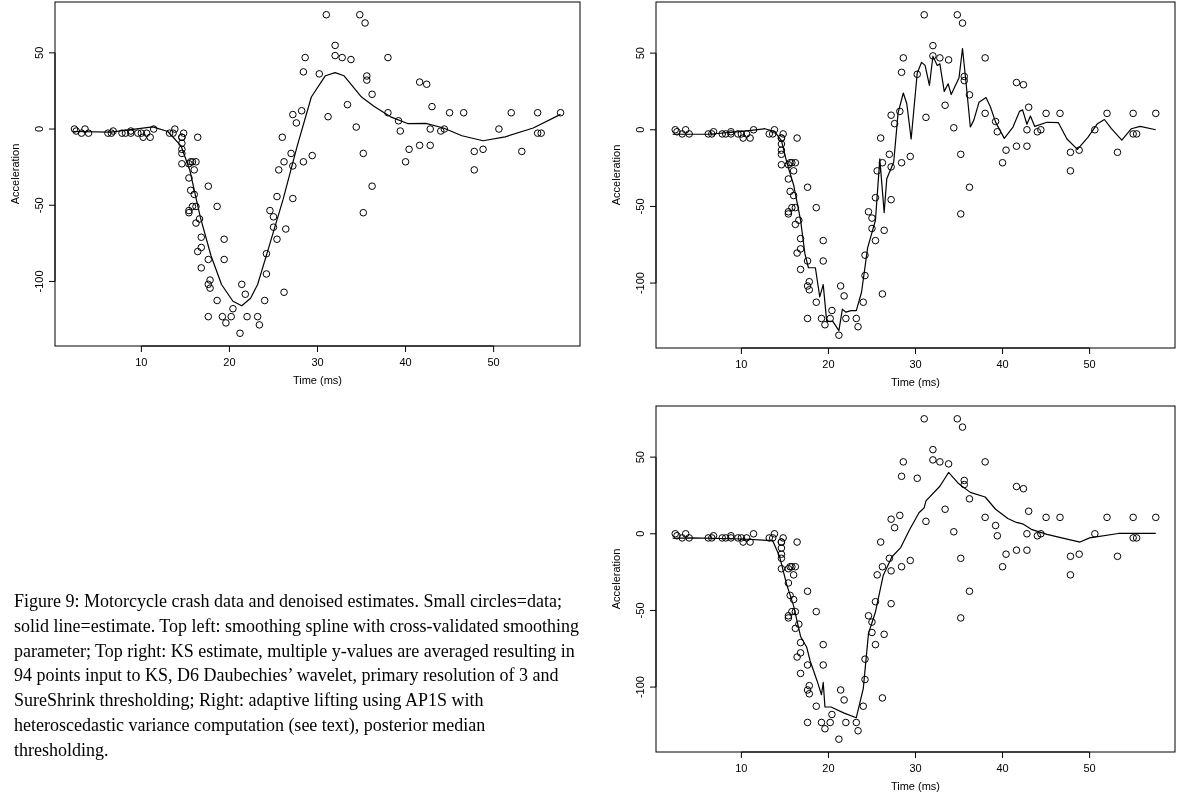  I want to click on caption: Figure 9: Motorcycle crash data and denoised estimates. Small circles=data; solid line=estimate. Top left: smoothing spline with cross-validated smoothing parameter; Top right: KS estimate, multiple y-values are averaged resulting in 94 points input to KS, D6 Daubechies’ wavelet, primary resolution of 3 and SureShrink thresholding; Right: adaptive lifting using AP1S with heteroscedastic variance computation (see text), posterior median thresholding., so click(296, 675).